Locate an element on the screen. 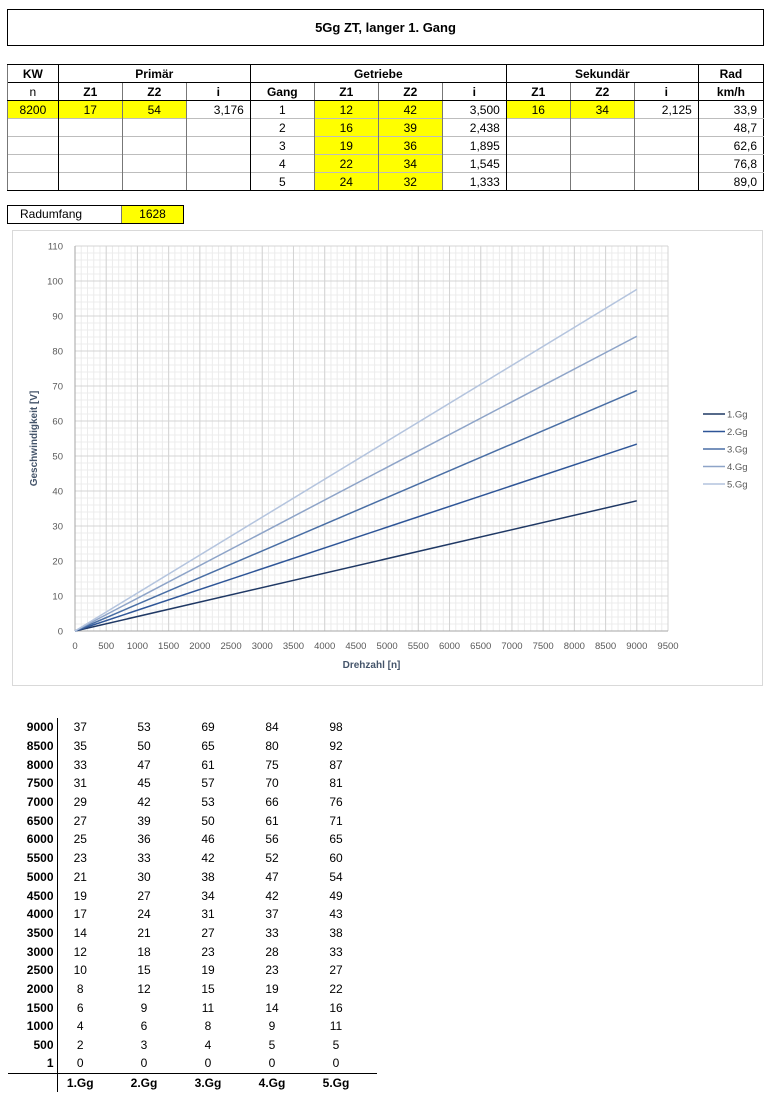 This screenshot has width=771, height=1097. speed-value: 70 is located at coordinates (272, 783).